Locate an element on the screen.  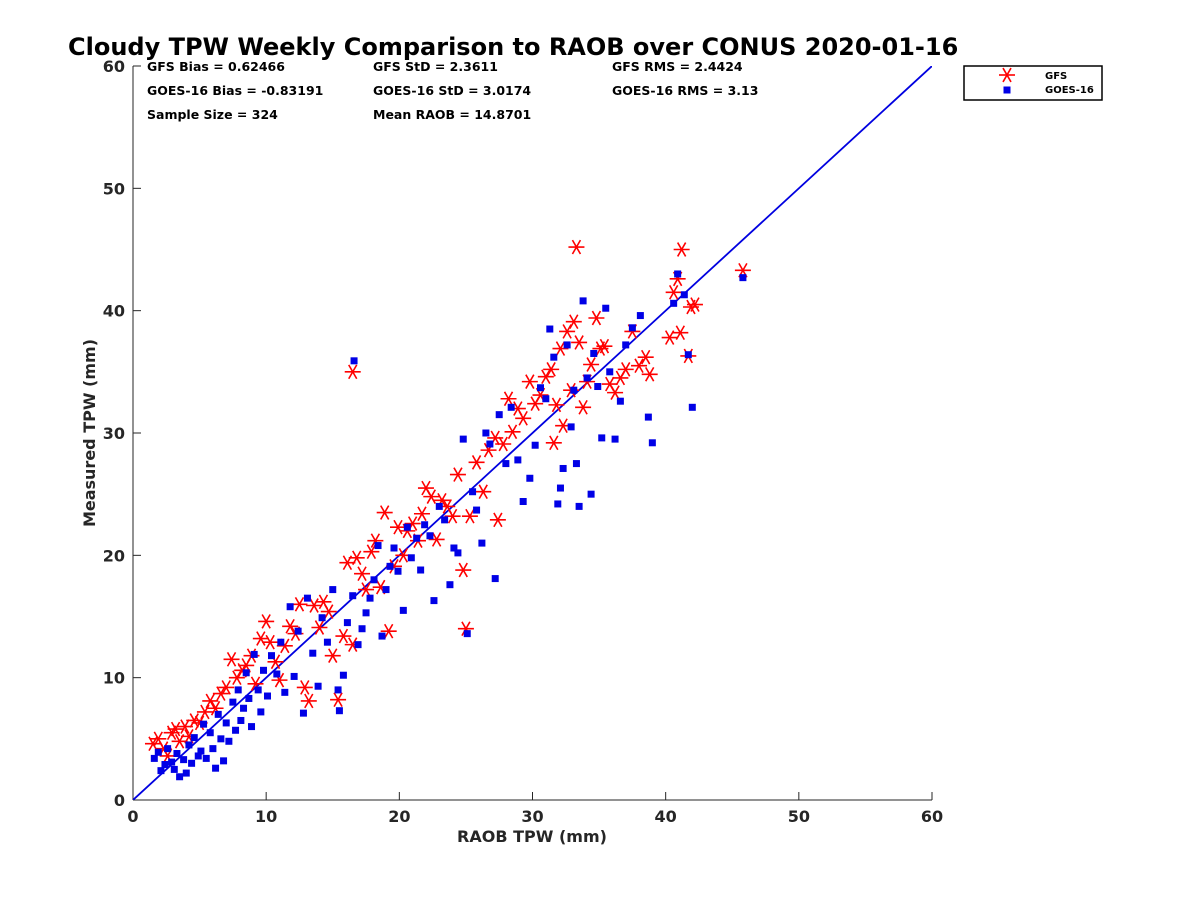
stat-gfs-bias: GFS Bias = 0.62466 is located at coordinates (216, 66).